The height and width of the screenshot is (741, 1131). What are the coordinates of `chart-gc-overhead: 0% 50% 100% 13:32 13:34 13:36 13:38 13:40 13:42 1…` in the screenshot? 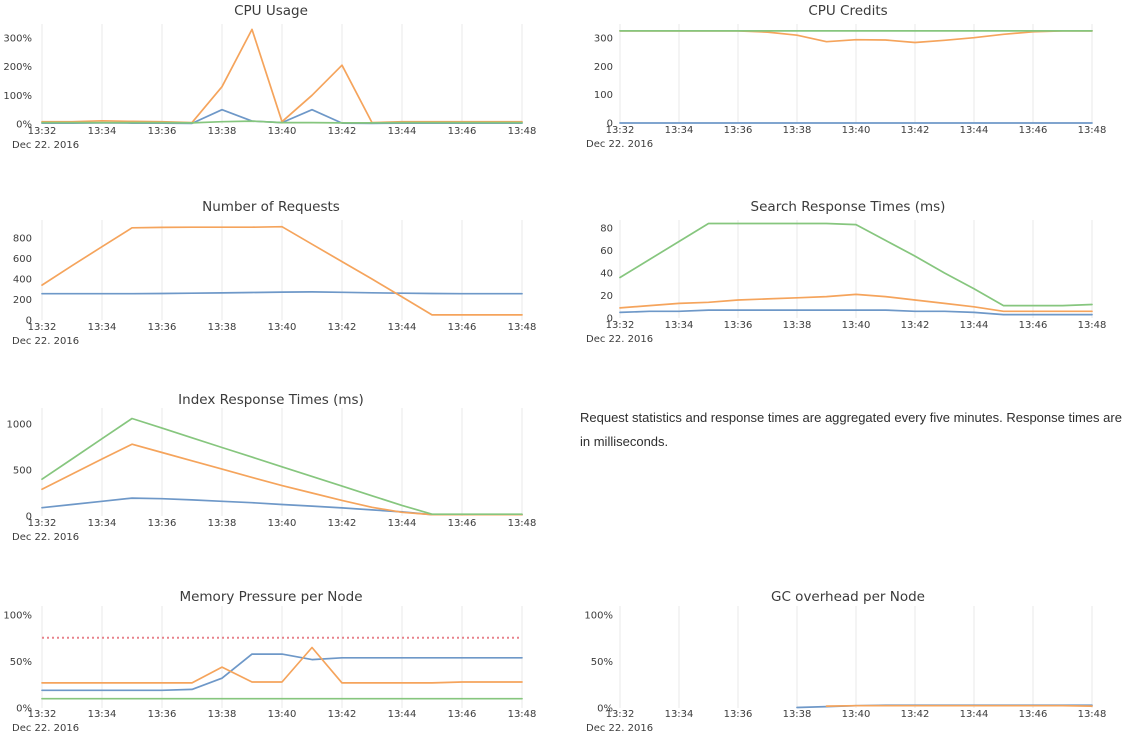 It's located at (855, 663).